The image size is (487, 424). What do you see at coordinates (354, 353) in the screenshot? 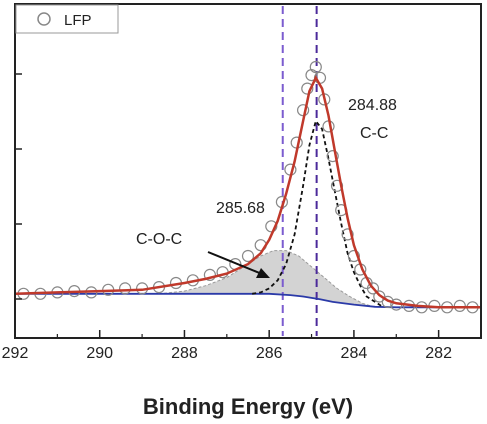
I see `x-tick-label: 284` at bounding box center [354, 353].